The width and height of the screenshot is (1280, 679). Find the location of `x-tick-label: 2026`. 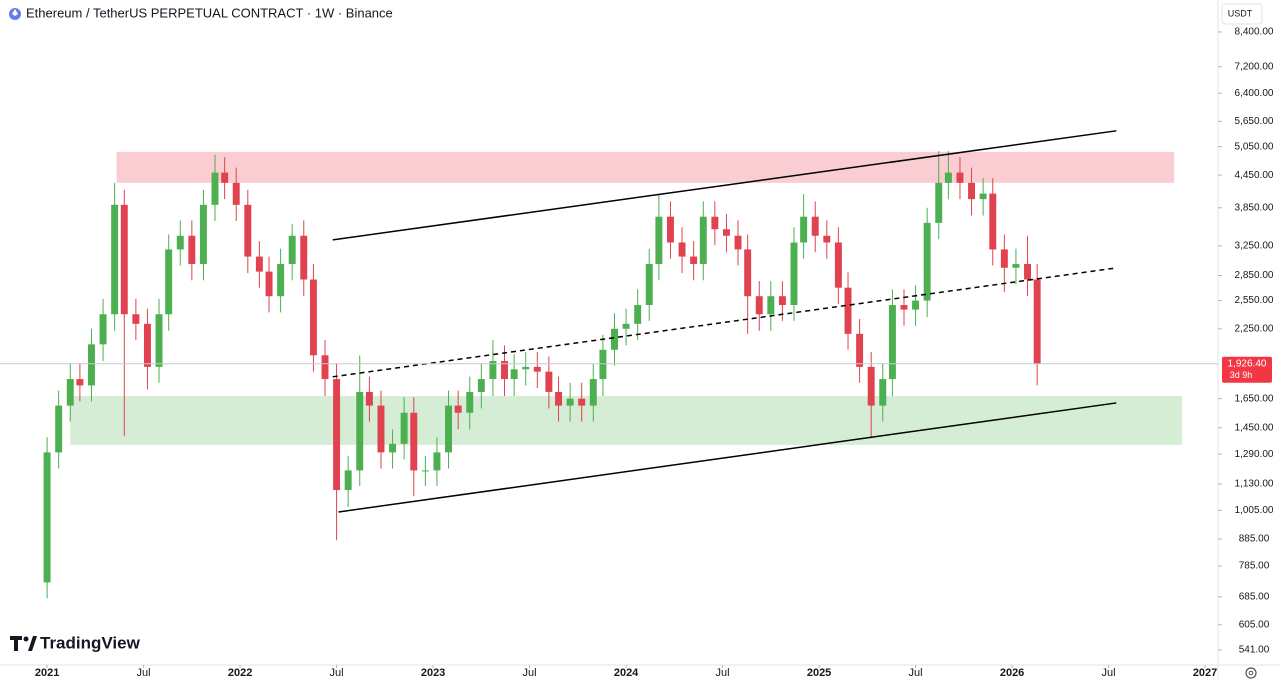

x-tick-label: 2026 is located at coordinates (1012, 673).